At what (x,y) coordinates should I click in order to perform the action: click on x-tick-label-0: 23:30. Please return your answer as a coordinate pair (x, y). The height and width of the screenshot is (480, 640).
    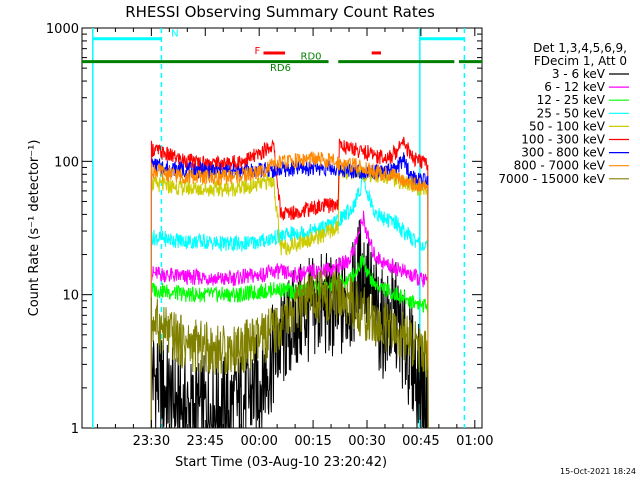
    Looking at the image, I should click on (151, 441).